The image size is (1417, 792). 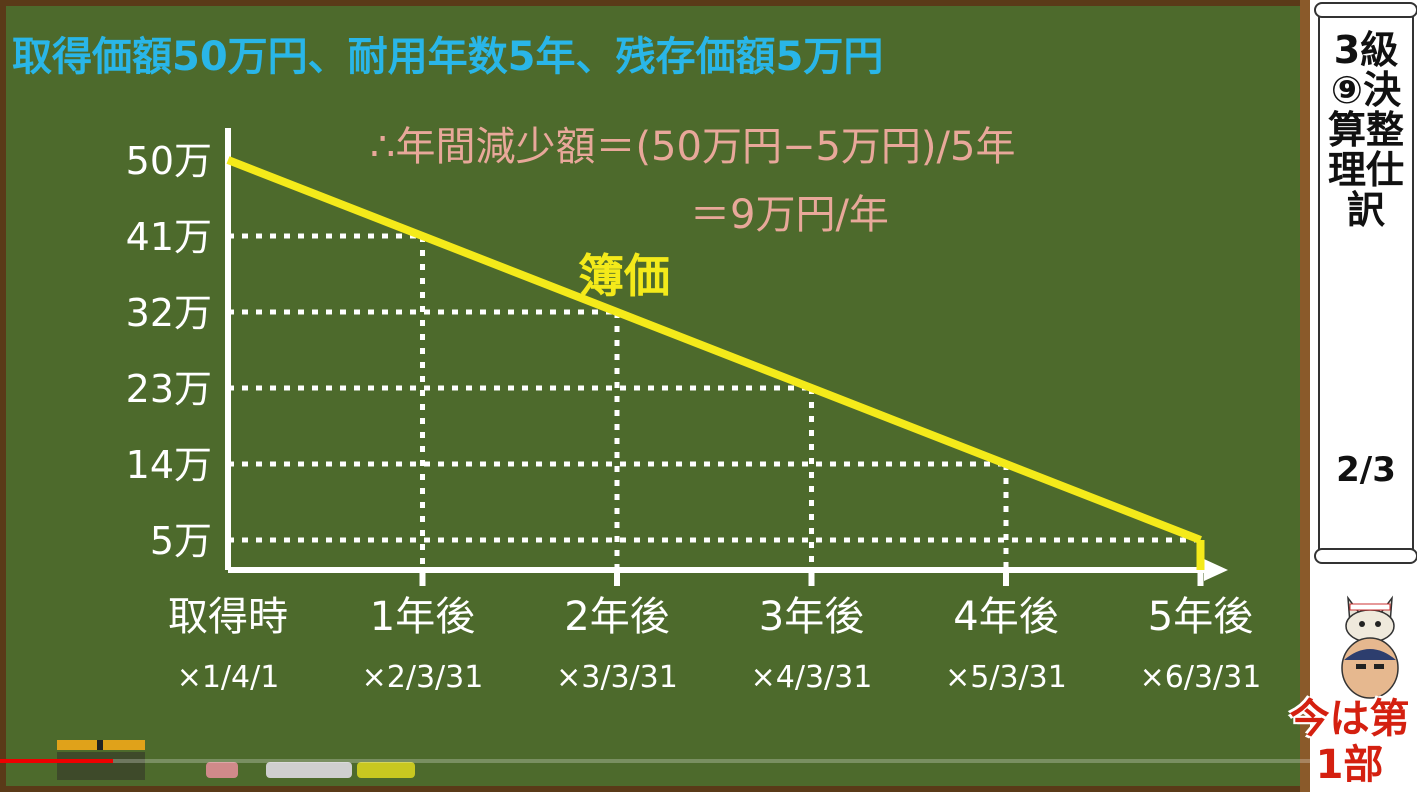 I want to click on x-date-label: ×4/3/31, so click(x=812, y=677).